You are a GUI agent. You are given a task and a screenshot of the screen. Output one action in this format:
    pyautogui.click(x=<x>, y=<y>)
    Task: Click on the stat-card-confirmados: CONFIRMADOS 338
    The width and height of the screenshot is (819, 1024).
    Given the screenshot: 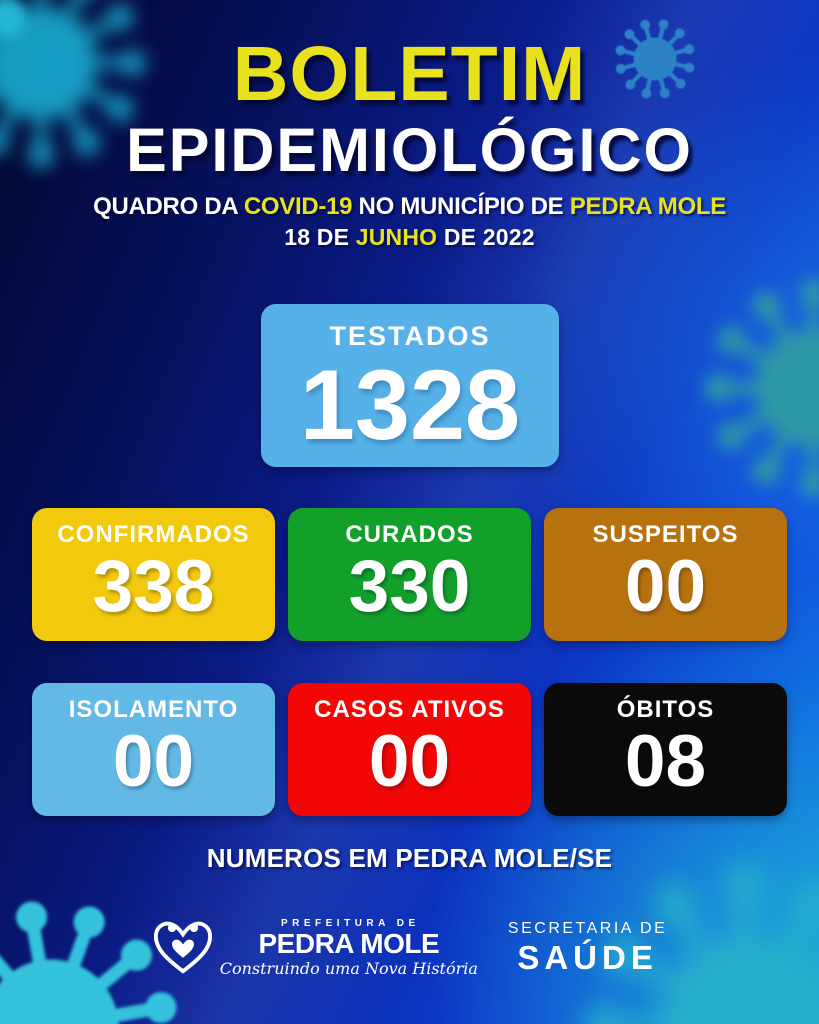 What is the action you would take?
    pyautogui.click(x=153, y=574)
    